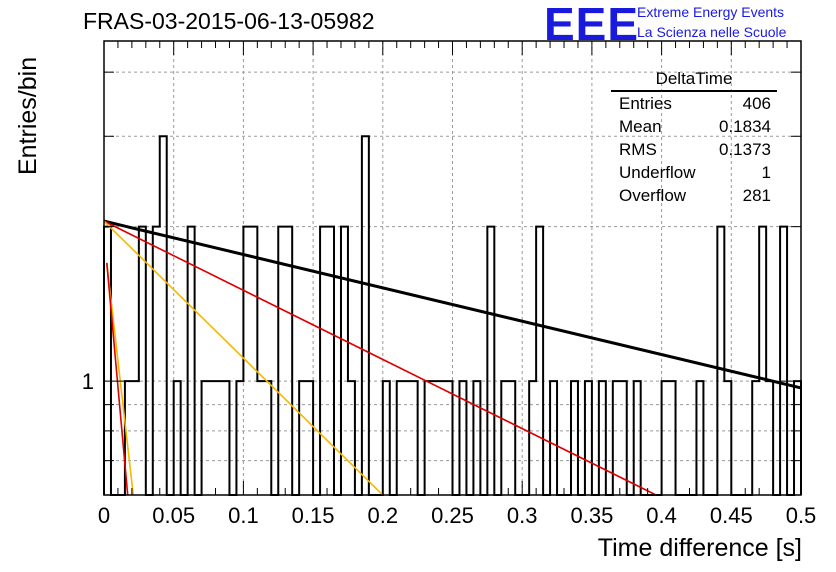  Describe the element at coordinates (638, 149) in the screenshot. I see `stats-label: RMS` at that location.